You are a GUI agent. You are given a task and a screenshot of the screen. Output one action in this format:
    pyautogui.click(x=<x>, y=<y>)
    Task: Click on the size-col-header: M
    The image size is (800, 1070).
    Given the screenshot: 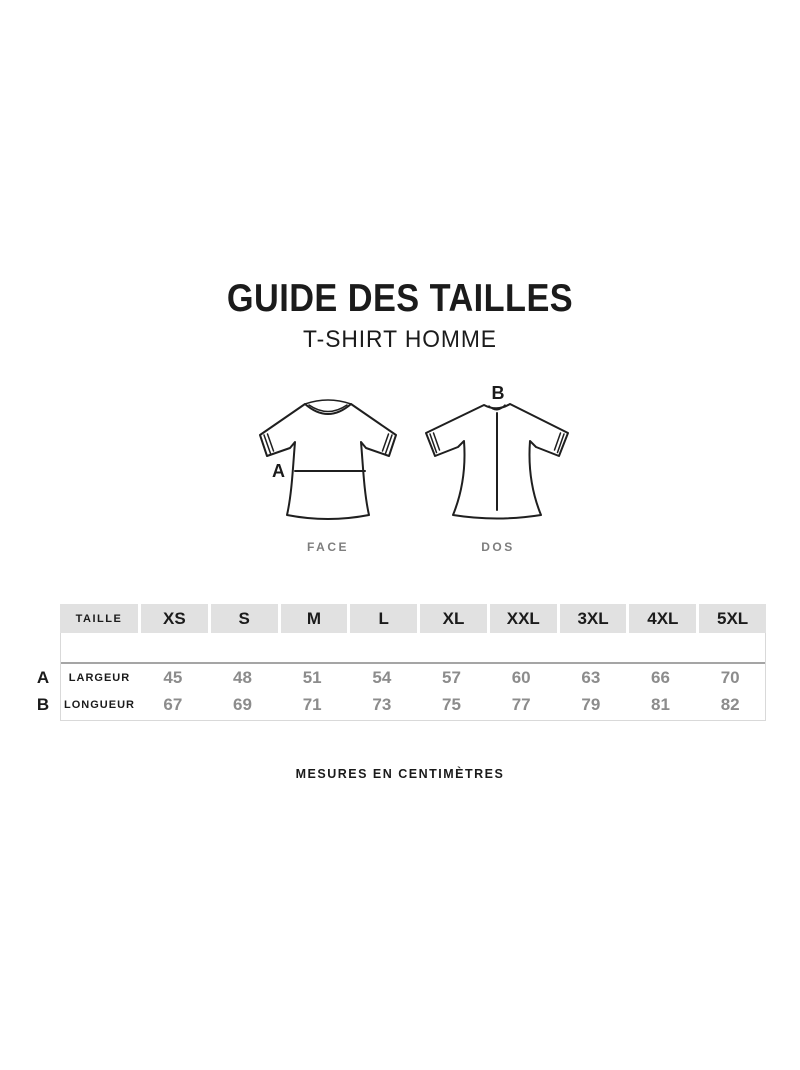 What is the action you would take?
    pyautogui.click(x=312, y=618)
    